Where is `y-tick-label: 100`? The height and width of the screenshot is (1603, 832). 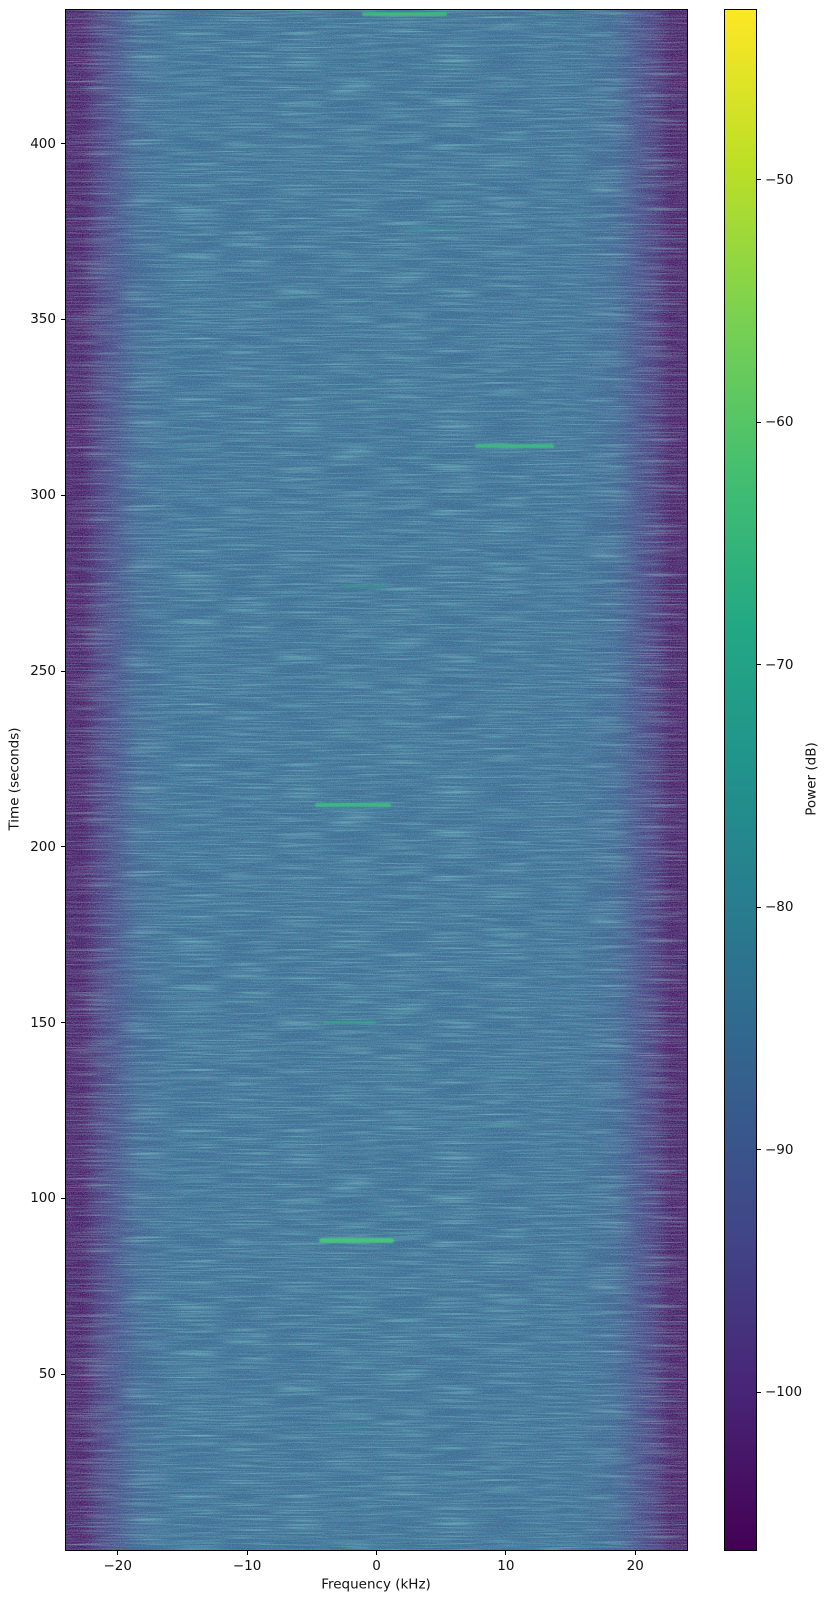
y-tick-label: 100 is located at coordinates (43, 1198).